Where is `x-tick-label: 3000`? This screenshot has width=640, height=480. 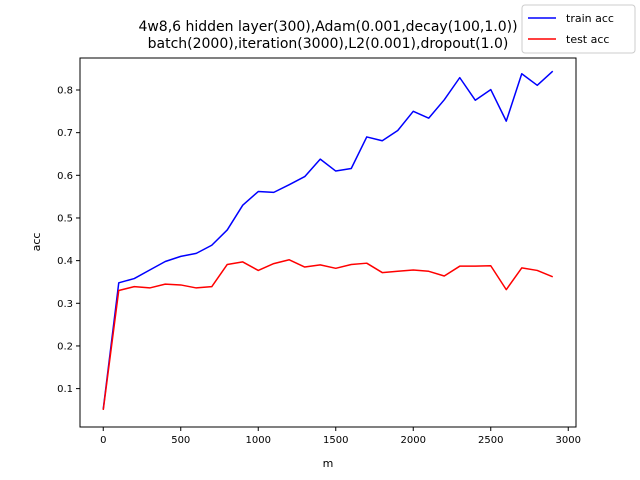
x-tick-label: 3000 is located at coordinates (568, 440).